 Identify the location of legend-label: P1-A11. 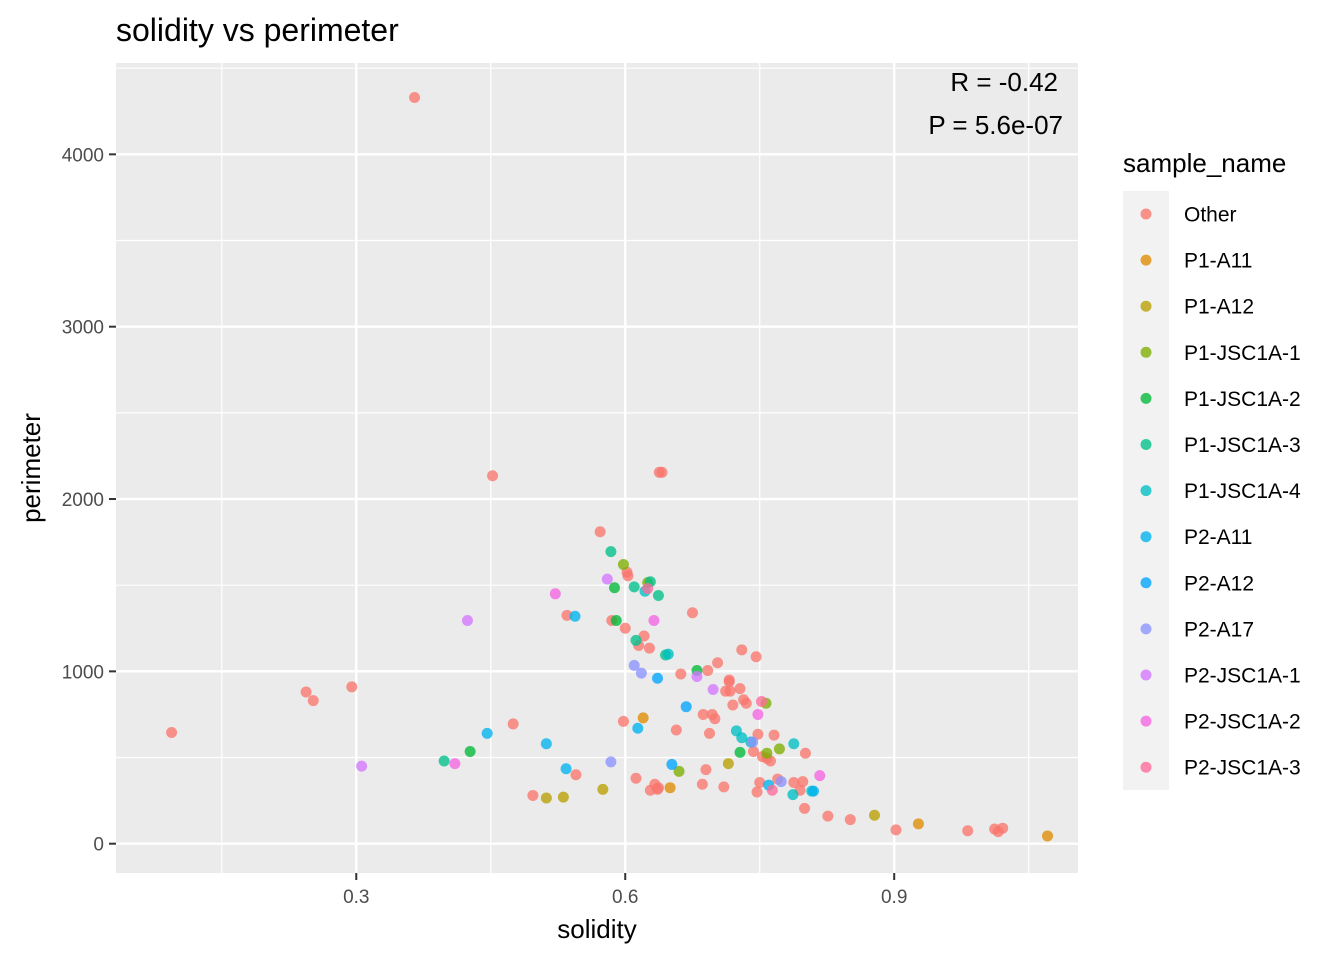
(1218, 261).